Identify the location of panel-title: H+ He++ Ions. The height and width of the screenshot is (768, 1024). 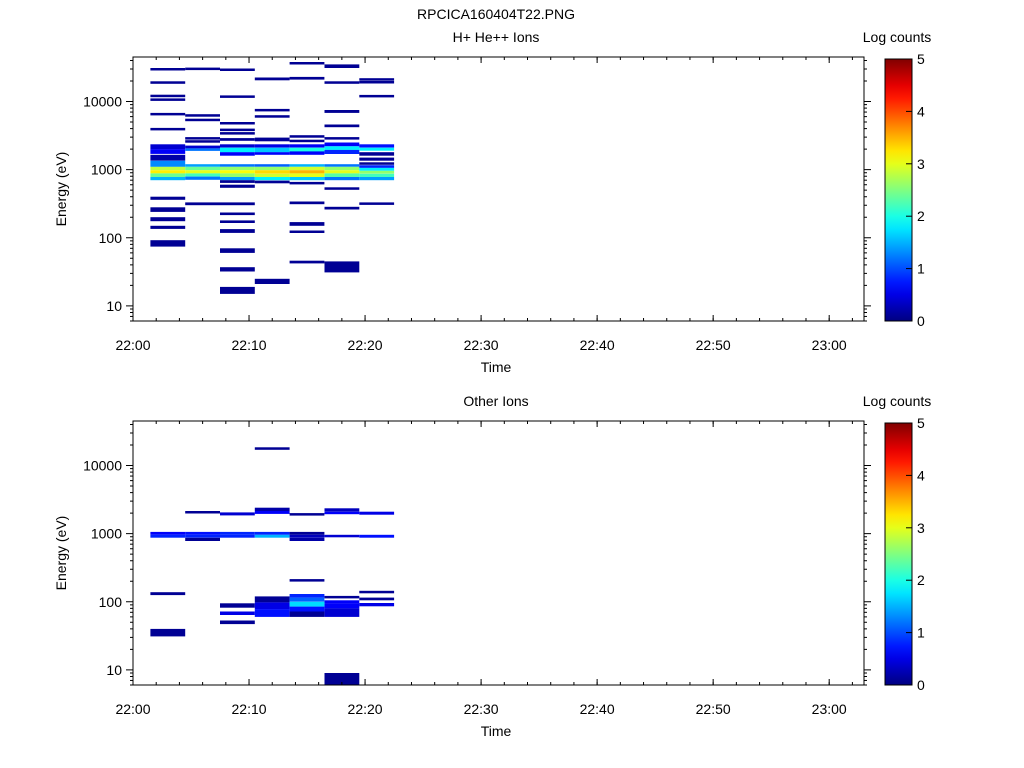
(496, 37).